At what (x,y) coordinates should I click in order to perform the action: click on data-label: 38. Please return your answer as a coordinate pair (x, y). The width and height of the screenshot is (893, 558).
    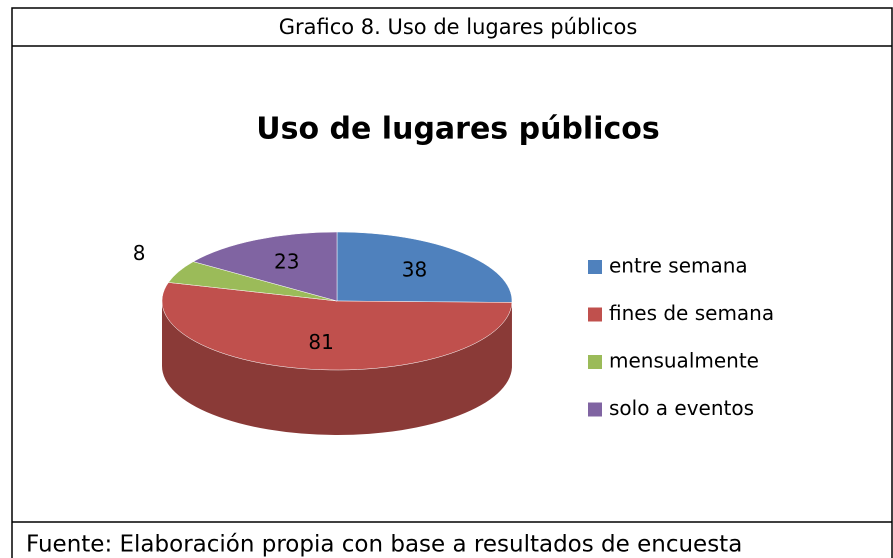
    Looking at the image, I should click on (414, 270).